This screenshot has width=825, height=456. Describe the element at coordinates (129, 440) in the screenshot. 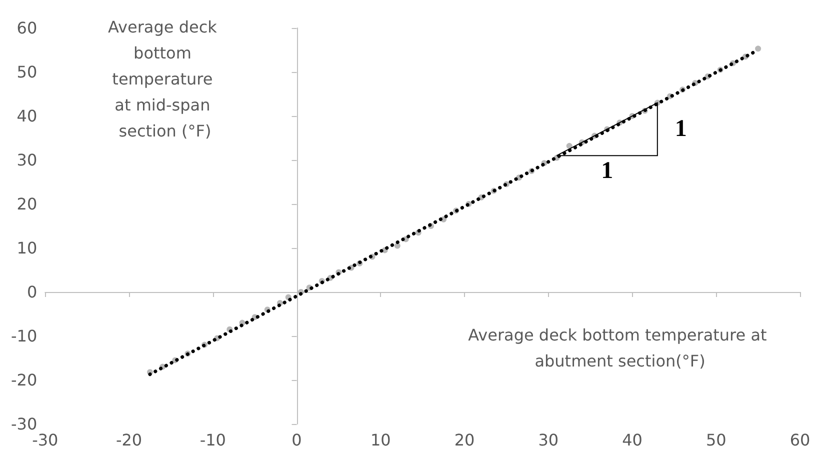

I see `x-tick-label: -20` at that location.